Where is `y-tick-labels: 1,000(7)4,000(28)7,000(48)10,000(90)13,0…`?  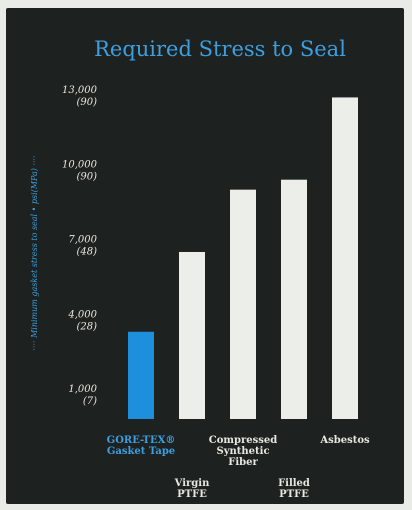
y-tick-labels: 1,000(7)4,000(28)7,000(48)10,000(90)13,0… is located at coordinates (80, 246).